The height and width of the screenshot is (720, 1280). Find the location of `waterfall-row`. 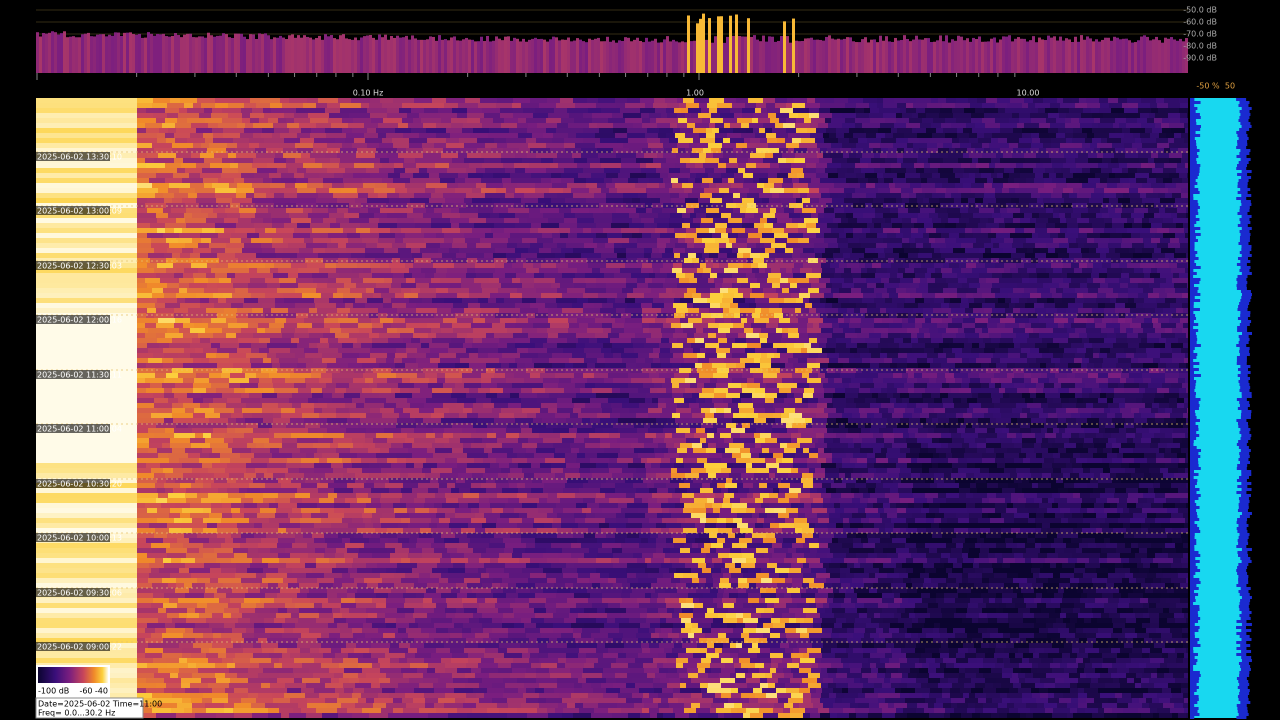

waterfall-row is located at coordinates (86, 235).